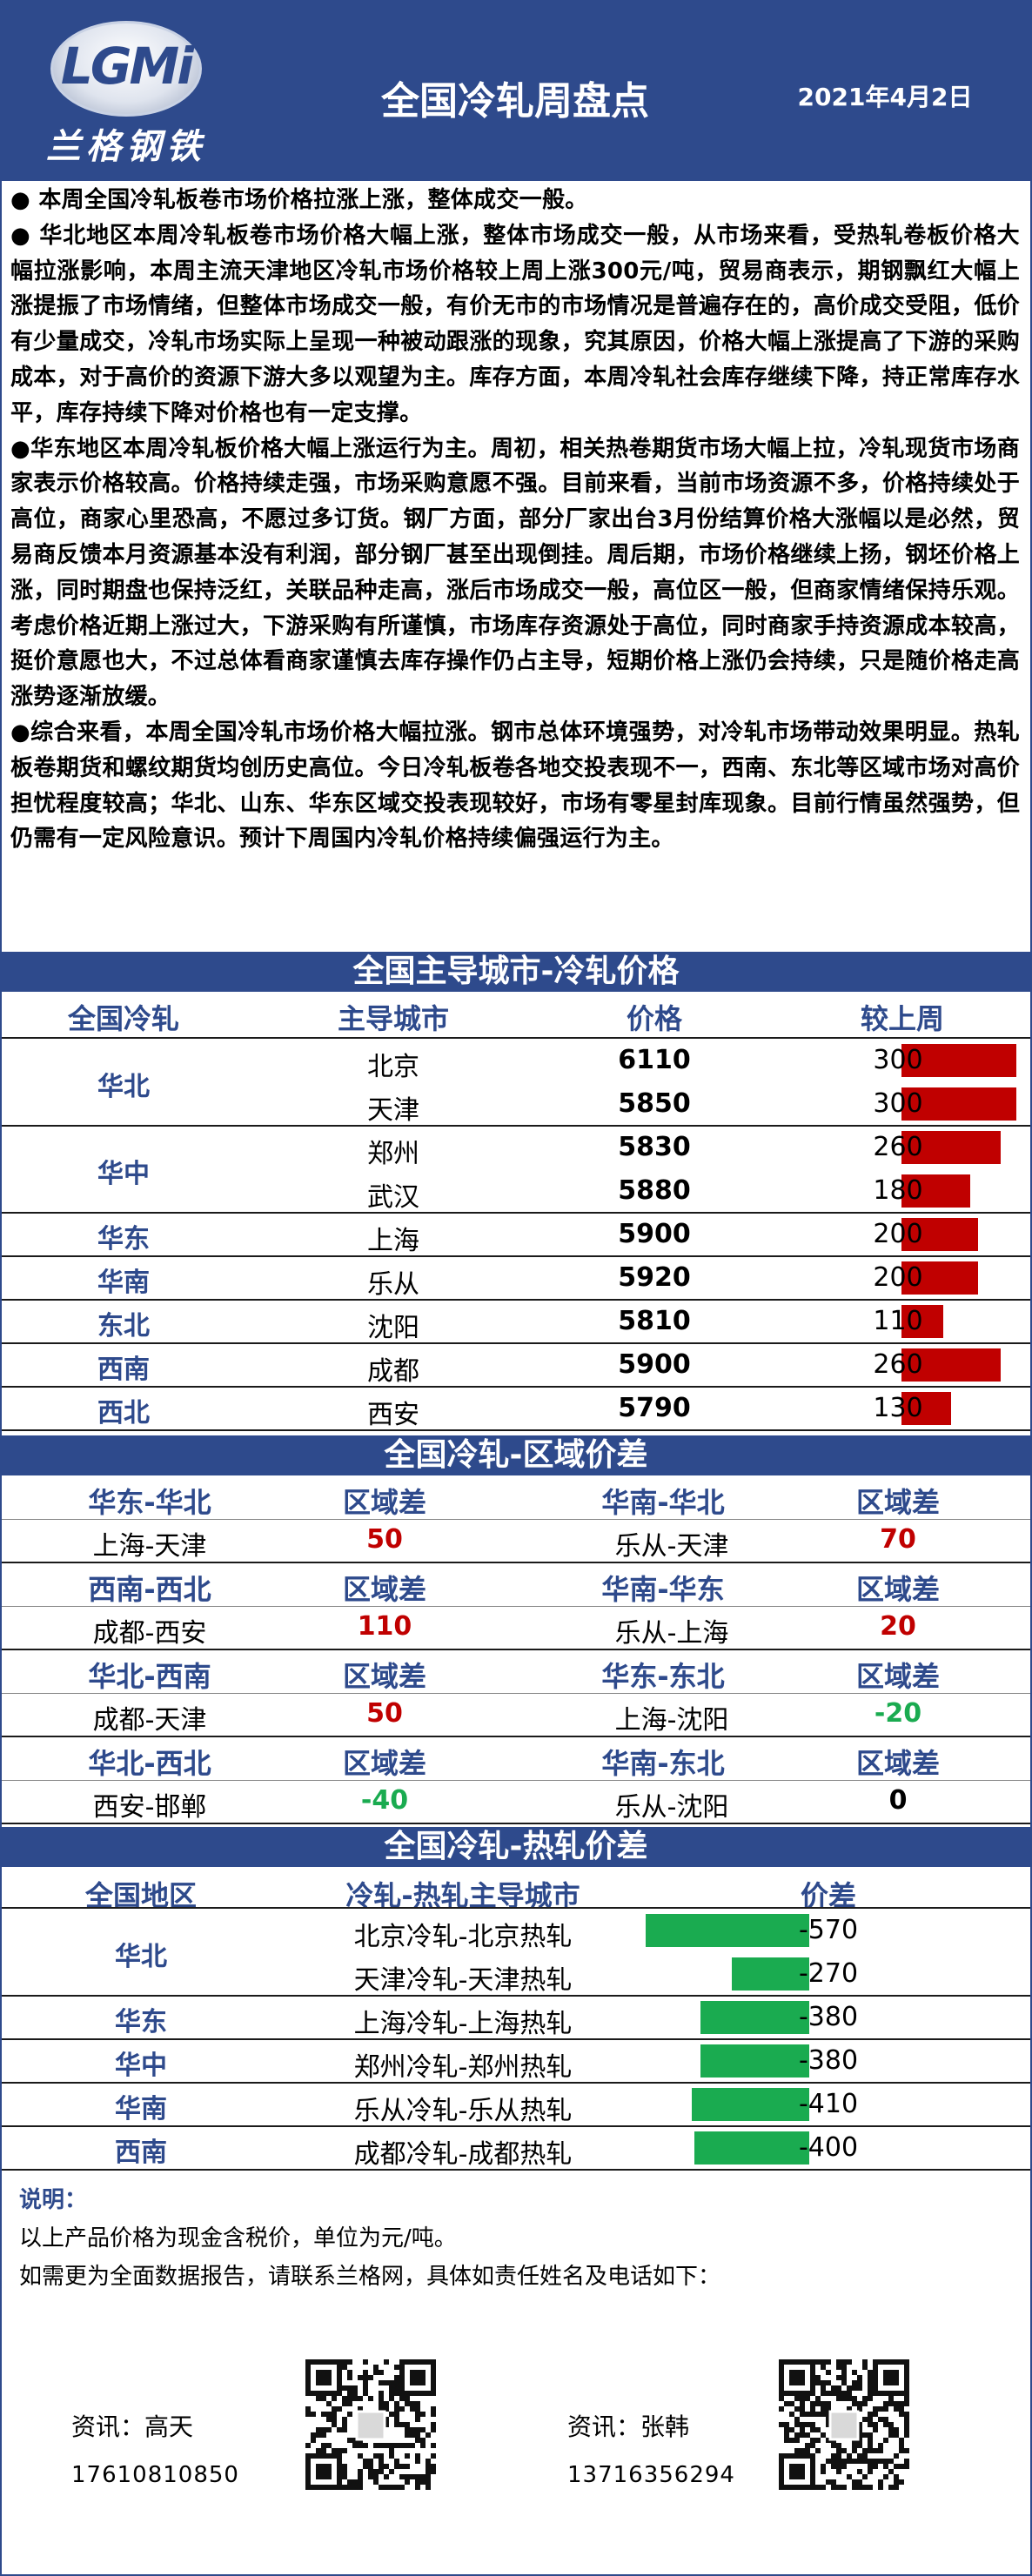  What do you see at coordinates (828, 2147) in the screenshot?
I see `cold-hot-spread-value: -400` at bounding box center [828, 2147].